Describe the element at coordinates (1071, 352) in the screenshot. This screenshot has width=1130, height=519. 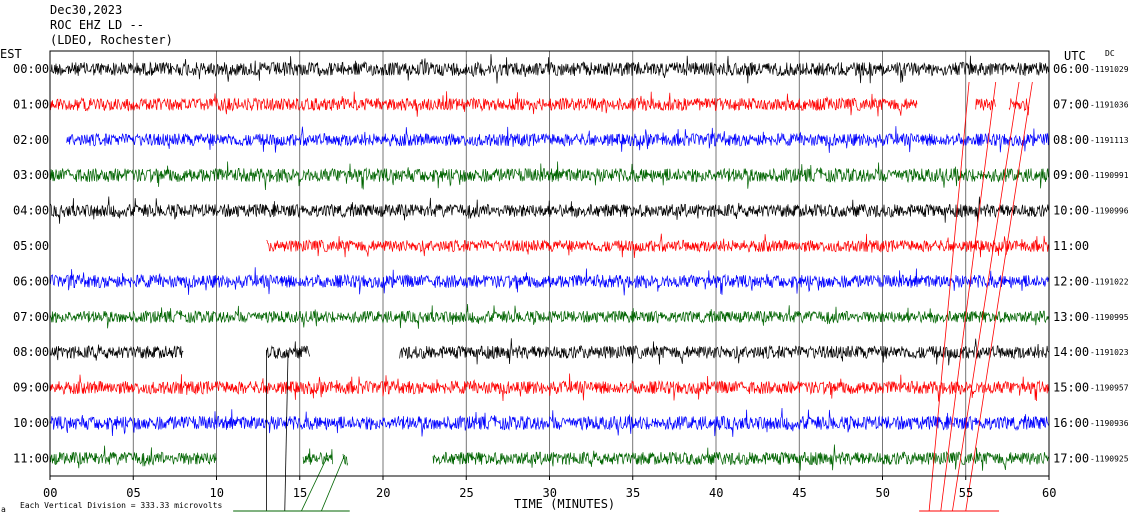
I see `utc-hour-label: 14:00` at that location.